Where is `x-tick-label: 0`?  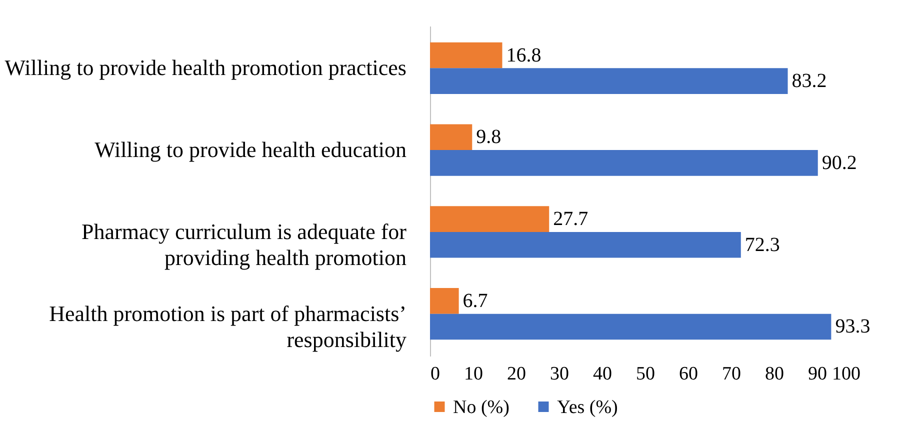
x-tick-label: 0 is located at coordinates (435, 374).